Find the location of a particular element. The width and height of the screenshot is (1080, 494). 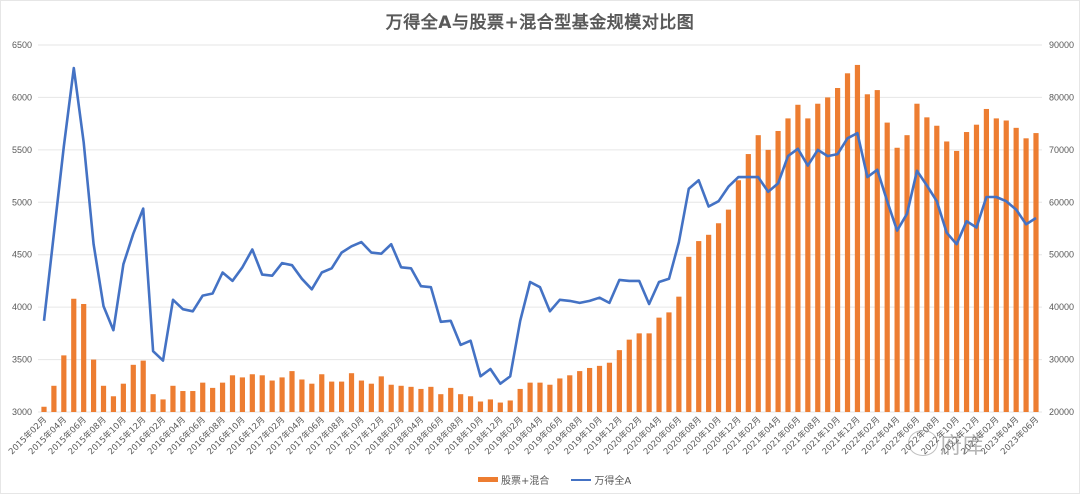

bar-swatch-icon is located at coordinates (488, 479).